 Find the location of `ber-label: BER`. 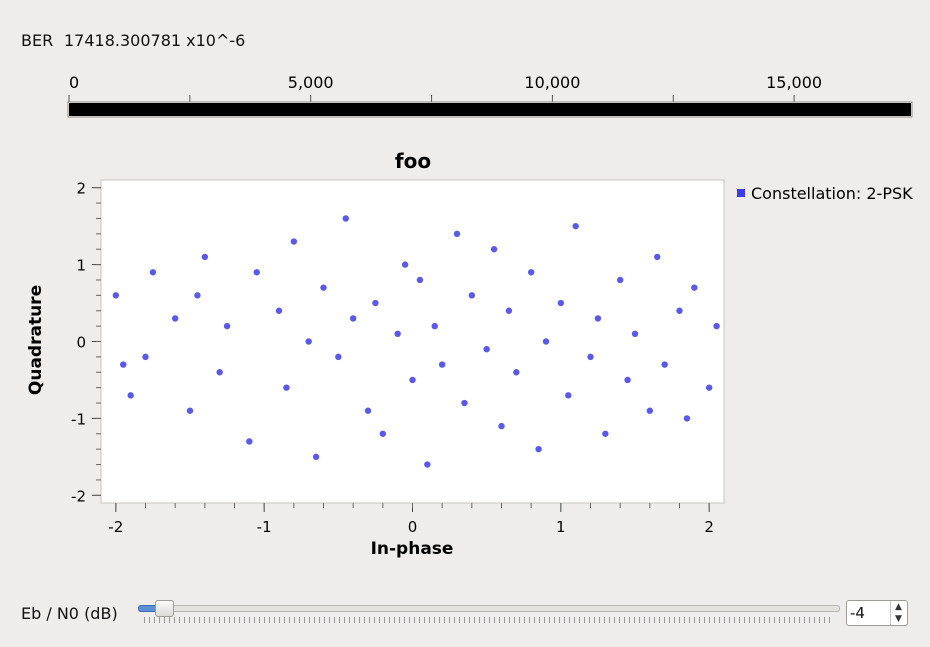

ber-label: BER is located at coordinates (37, 40).